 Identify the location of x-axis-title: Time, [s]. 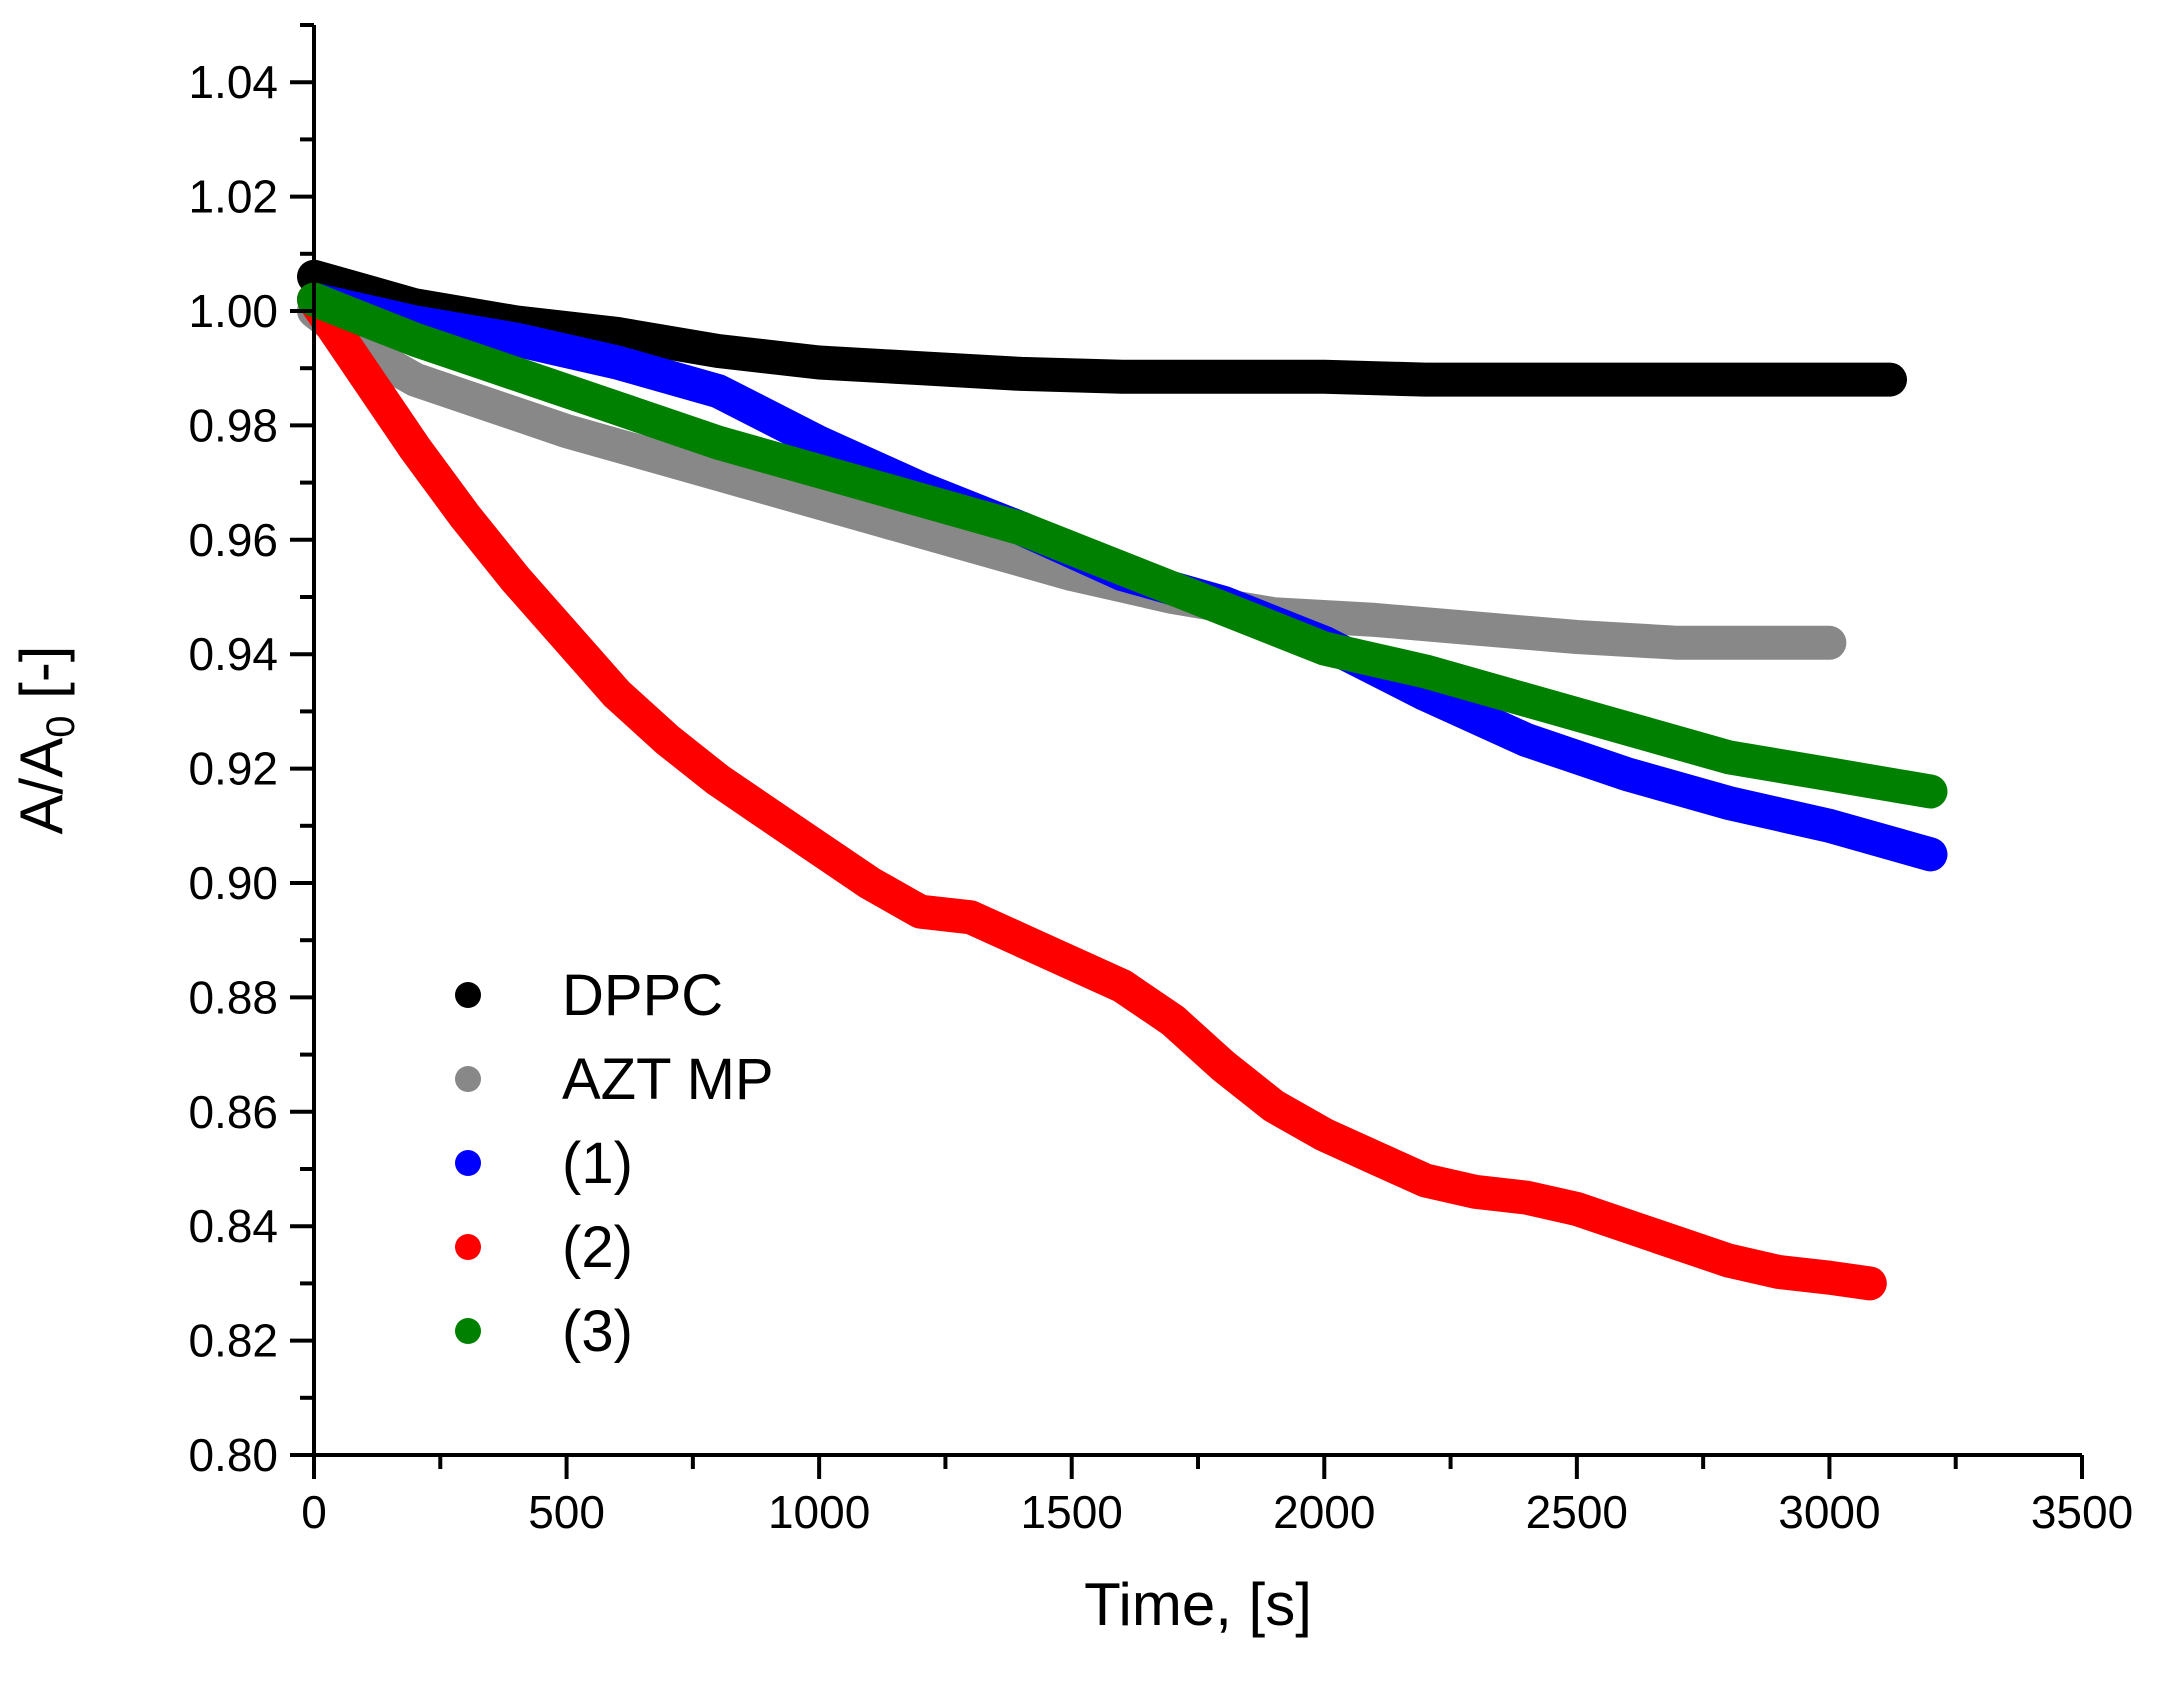
(1198, 1604).